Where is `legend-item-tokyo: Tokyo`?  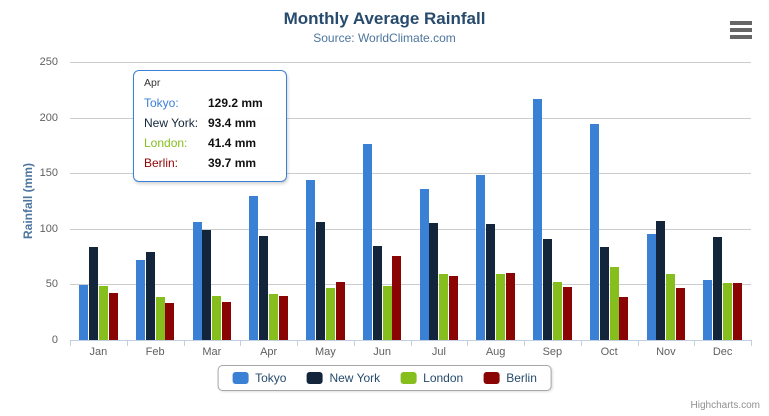
legend-item-tokyo: Tokyo is located at coordinates (259, 378).